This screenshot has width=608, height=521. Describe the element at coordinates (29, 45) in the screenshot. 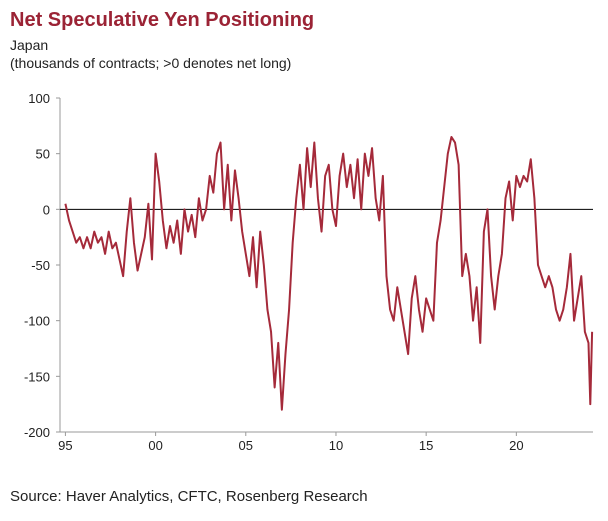

I see `subtitle: Japan` at that location.